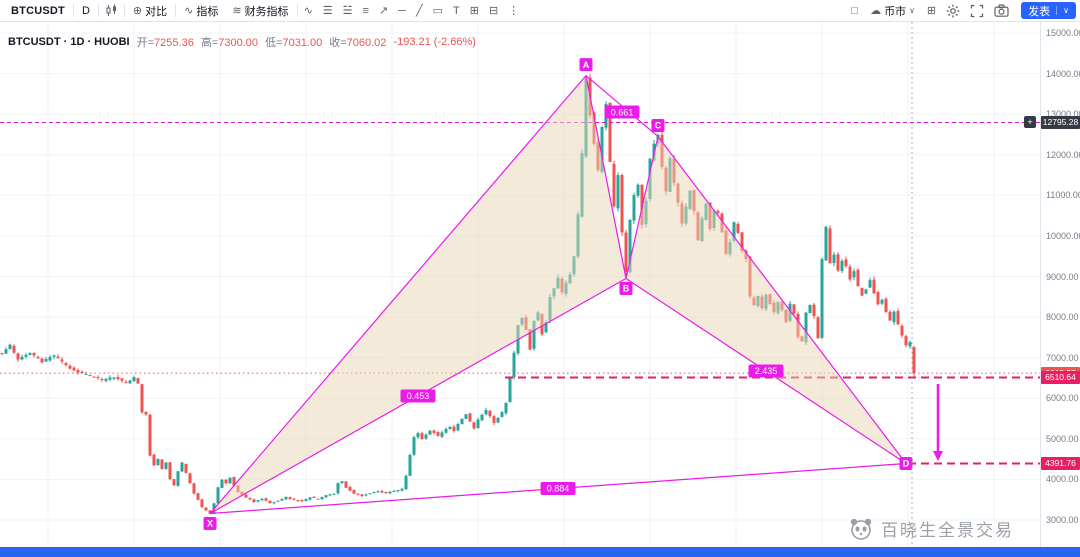  I want to click on pattern-point-b: B, so click(626, 288).